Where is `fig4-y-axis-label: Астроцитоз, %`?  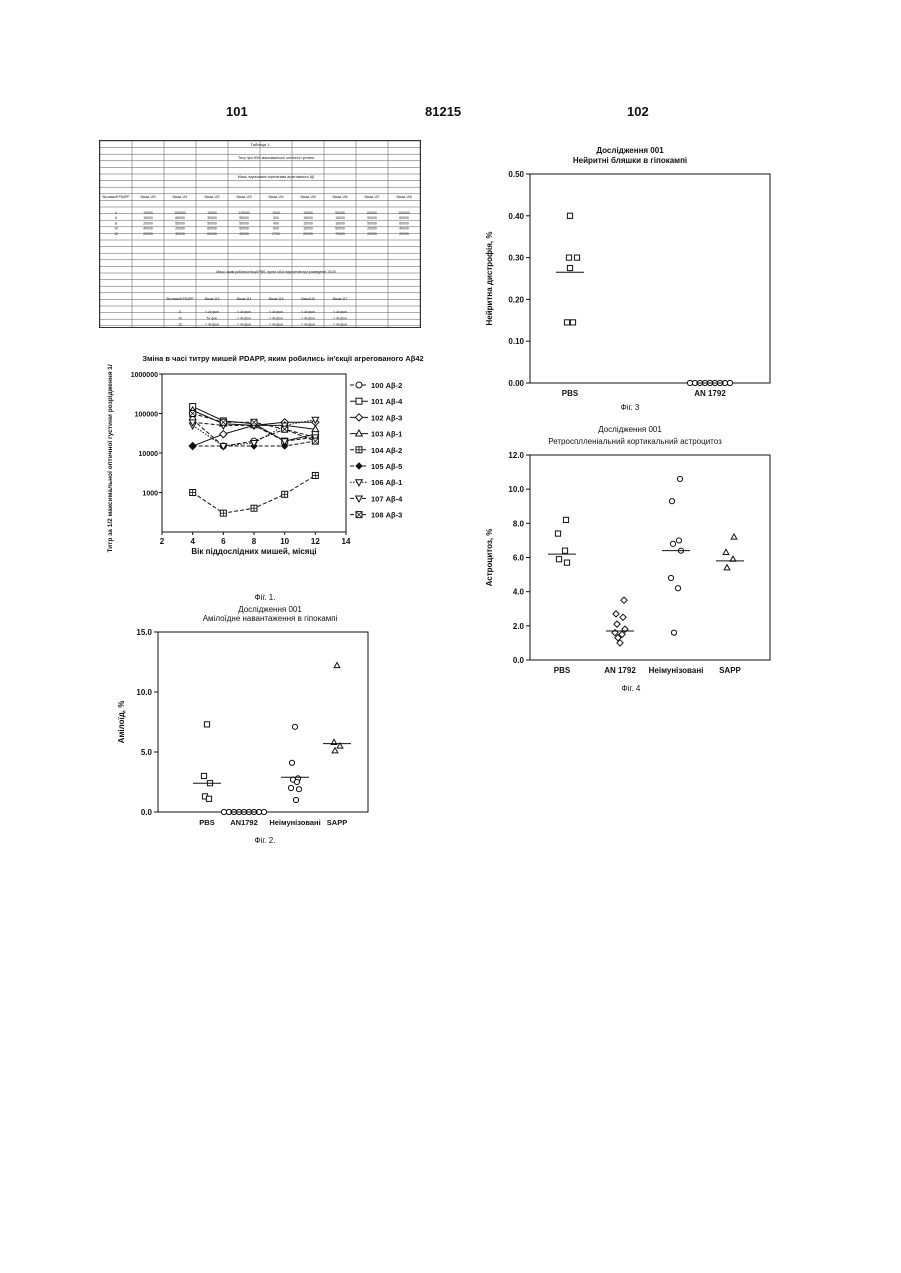
fig4-y-axis-label: Астроцитоз, % is located at coordinates (489, 558).